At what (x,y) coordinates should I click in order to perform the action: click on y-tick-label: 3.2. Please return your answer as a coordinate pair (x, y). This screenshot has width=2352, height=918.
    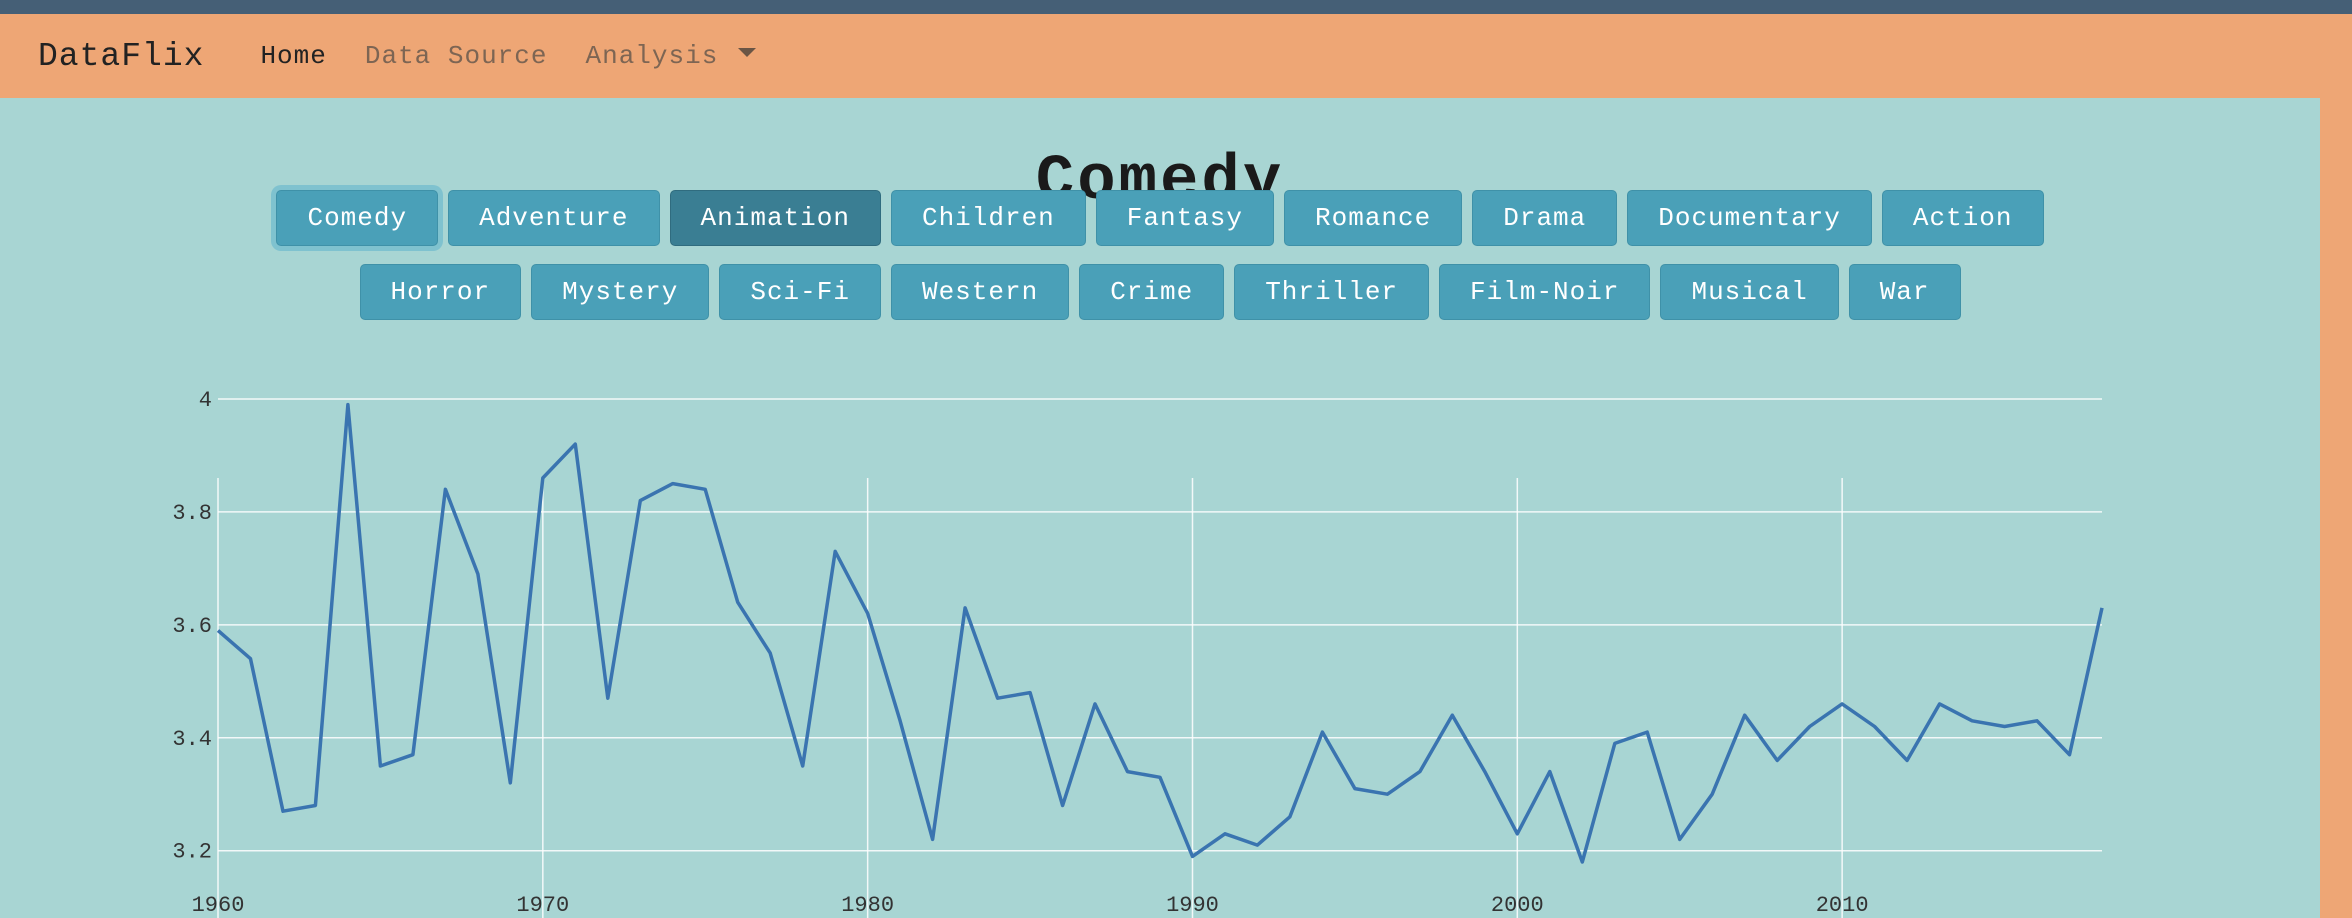
    Looking at the image, I should click on (192, 852).